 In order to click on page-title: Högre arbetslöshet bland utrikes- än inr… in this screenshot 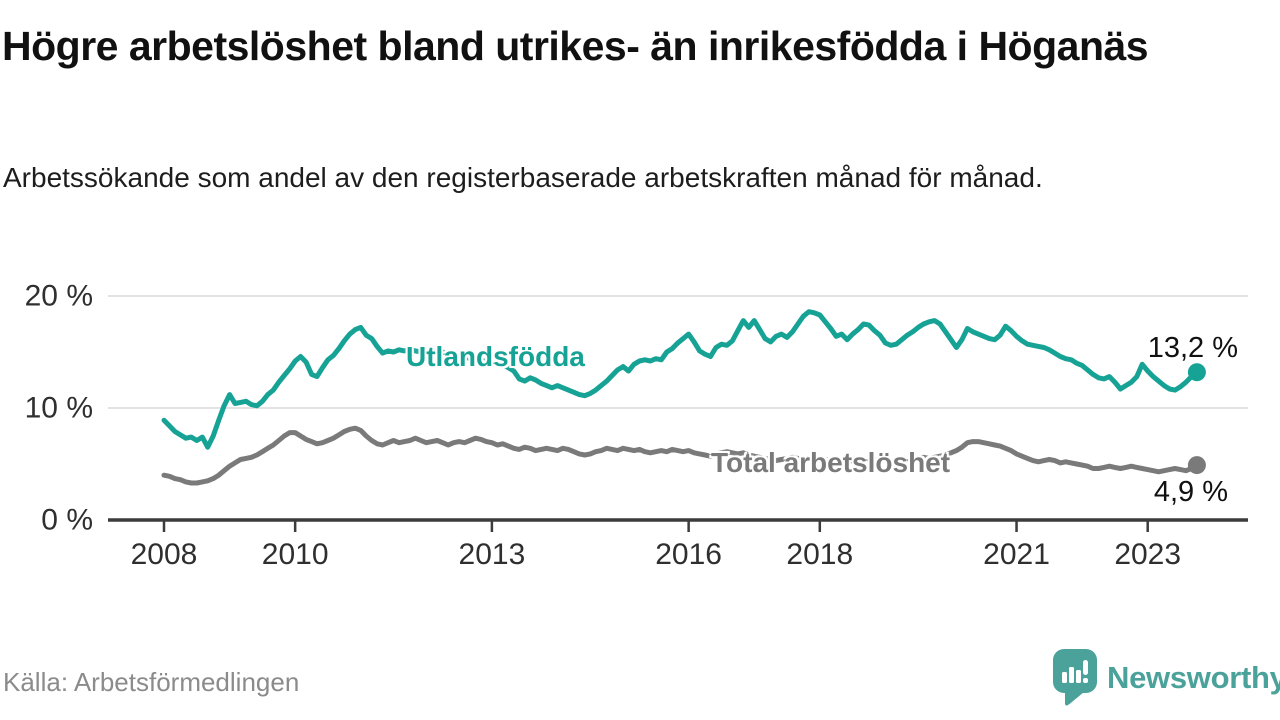, I will do `click(575, 46)`.